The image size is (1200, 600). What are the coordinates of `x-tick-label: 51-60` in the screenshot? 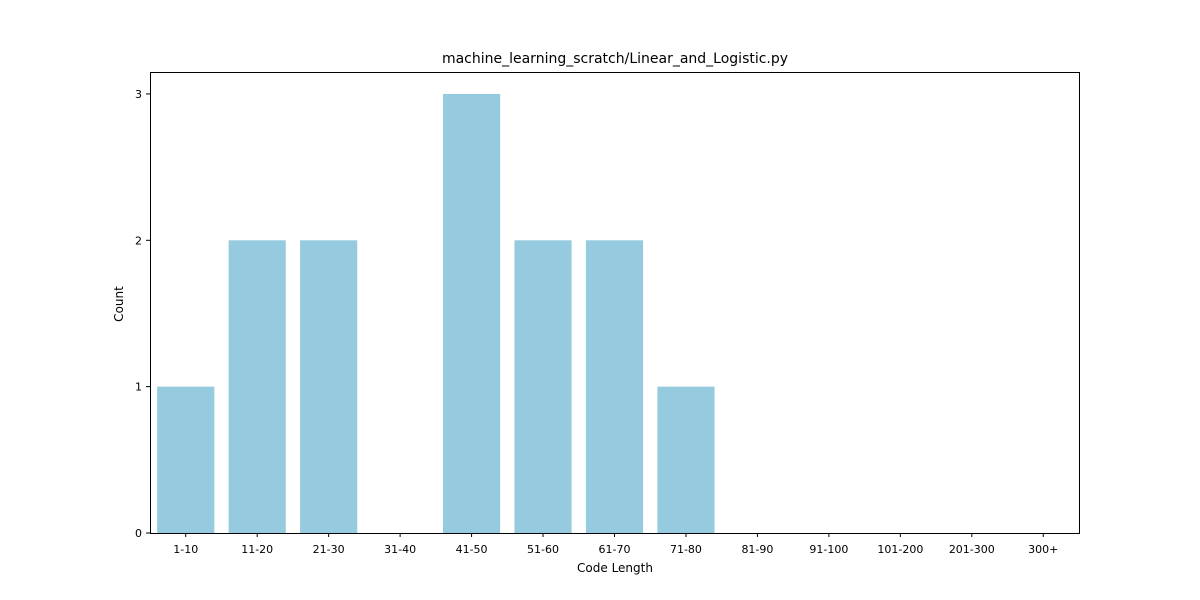 It's located at (543, 549).